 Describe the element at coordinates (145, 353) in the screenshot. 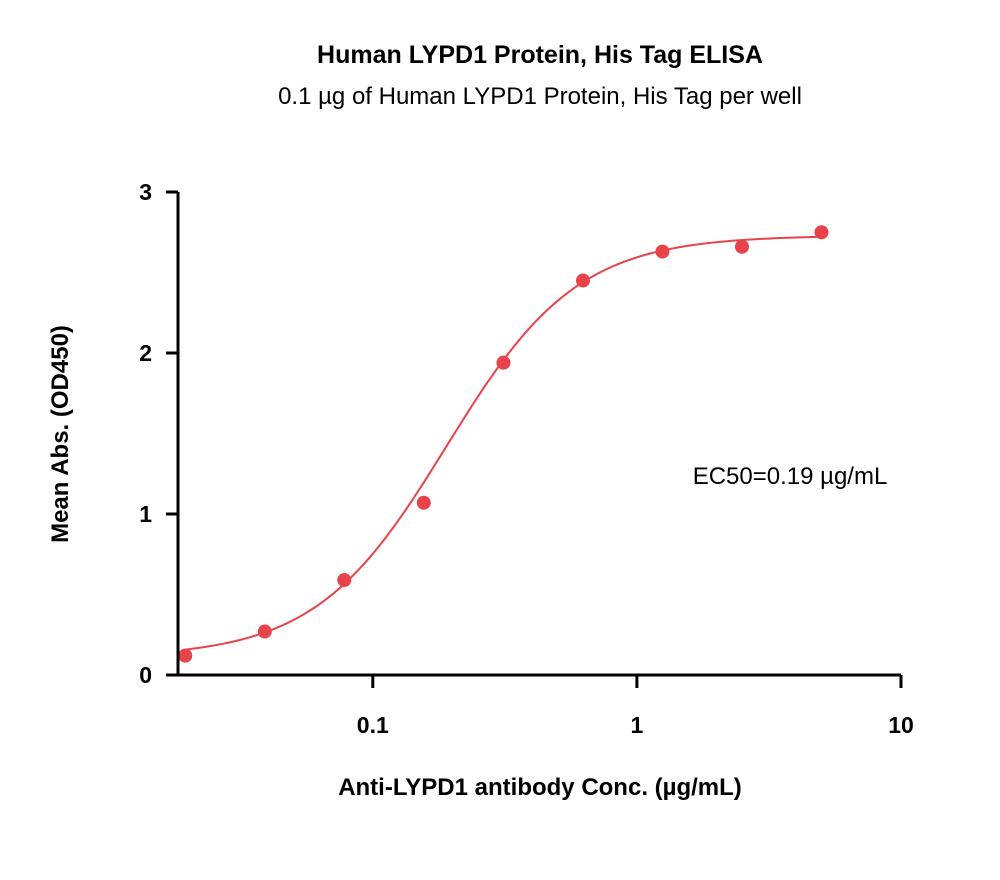

I see `y-tick-label: 2` at that location.